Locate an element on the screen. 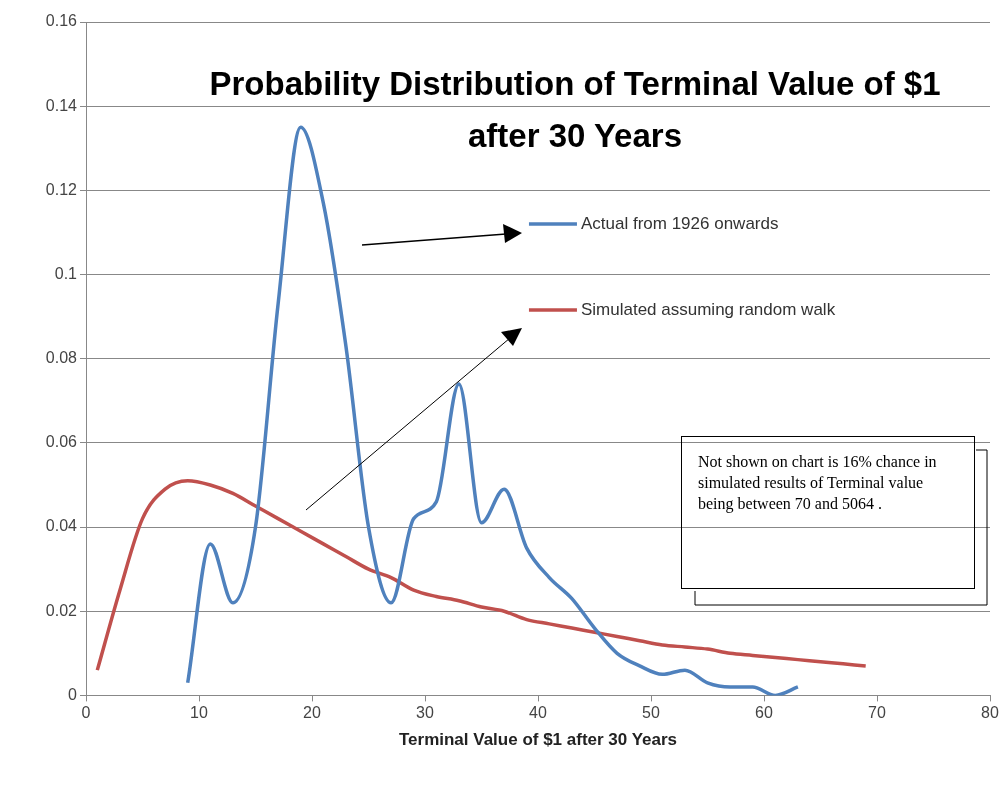  y-tick-label: 0.14 is located at coordinates (61, 105).